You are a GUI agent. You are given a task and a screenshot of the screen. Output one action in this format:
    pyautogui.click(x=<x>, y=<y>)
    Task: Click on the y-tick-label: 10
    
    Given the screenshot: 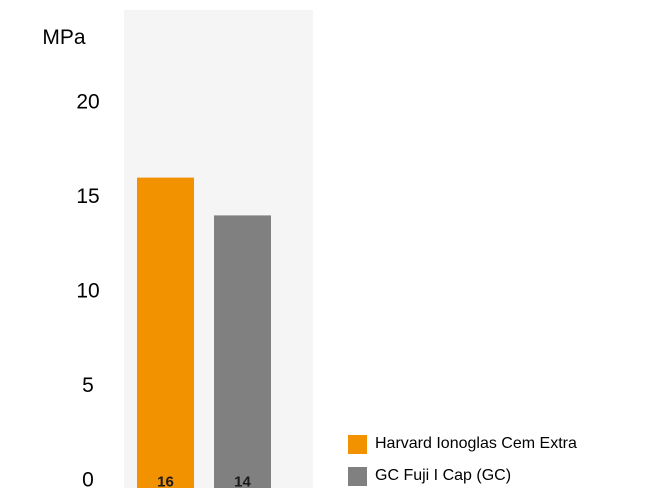 What is the action you would take?
    pyautogui.click(x=87, y=291)
    